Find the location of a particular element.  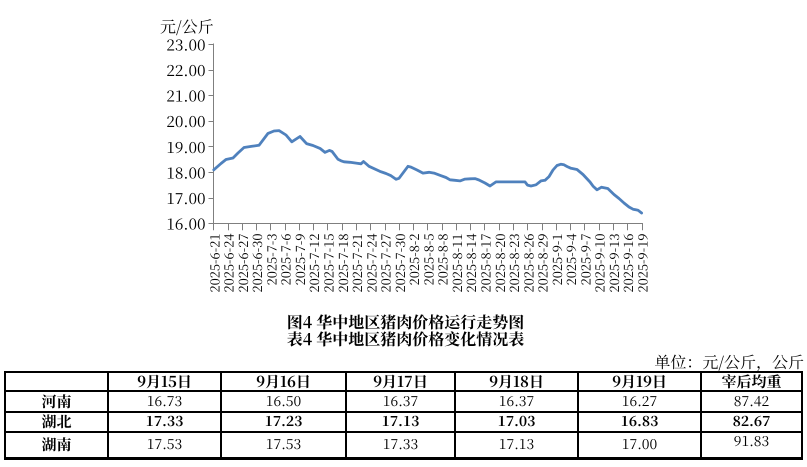

svg-text: 19.00 is located at coordinates (185, 147).